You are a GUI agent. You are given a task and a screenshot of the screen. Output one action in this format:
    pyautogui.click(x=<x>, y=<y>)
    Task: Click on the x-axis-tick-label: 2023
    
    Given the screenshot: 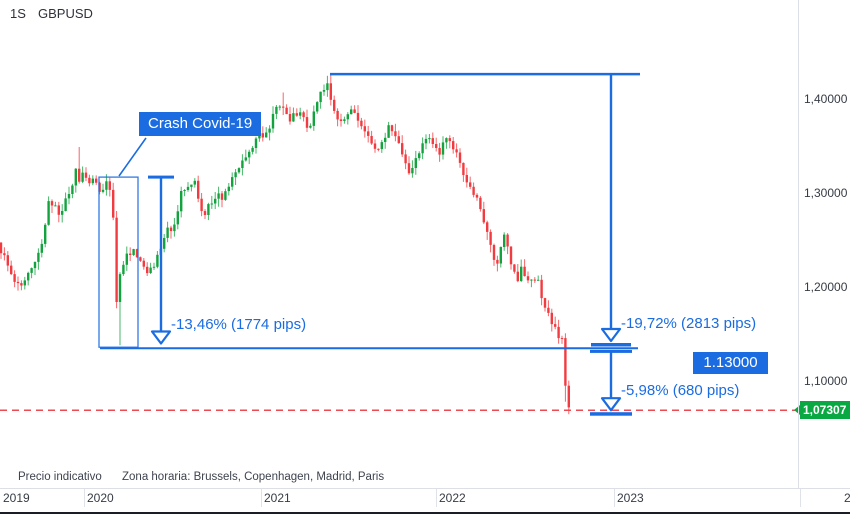 What is the action you would take?
    pyautogui.click(x=630, y=498)
    